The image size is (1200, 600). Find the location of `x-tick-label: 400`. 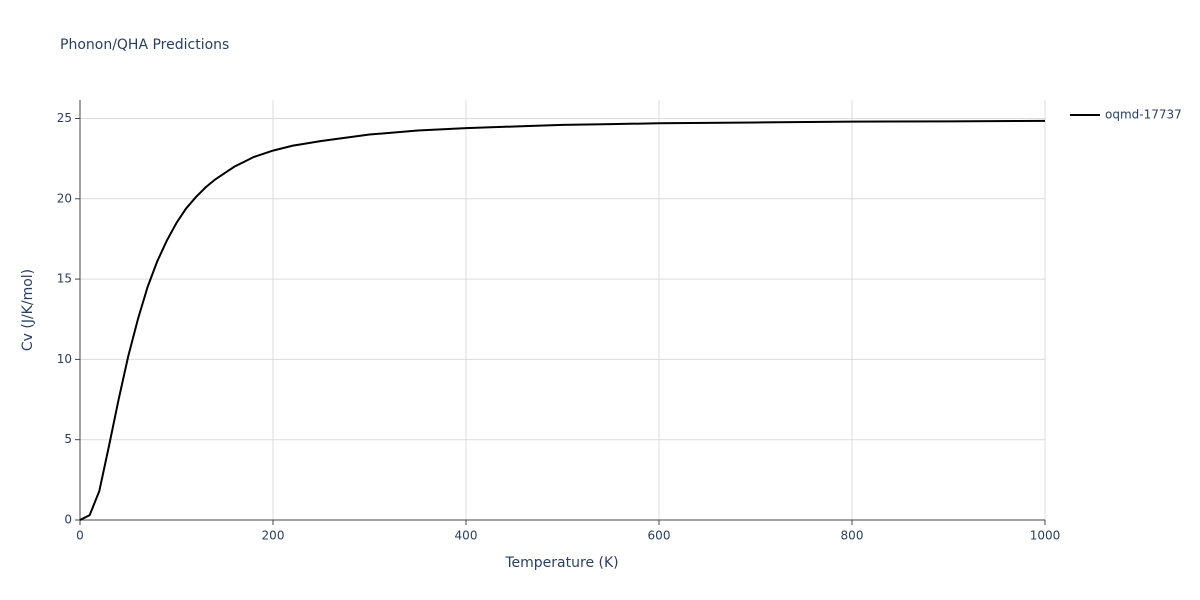

x-tick-label: 400 is located at coordinates (466, 536).